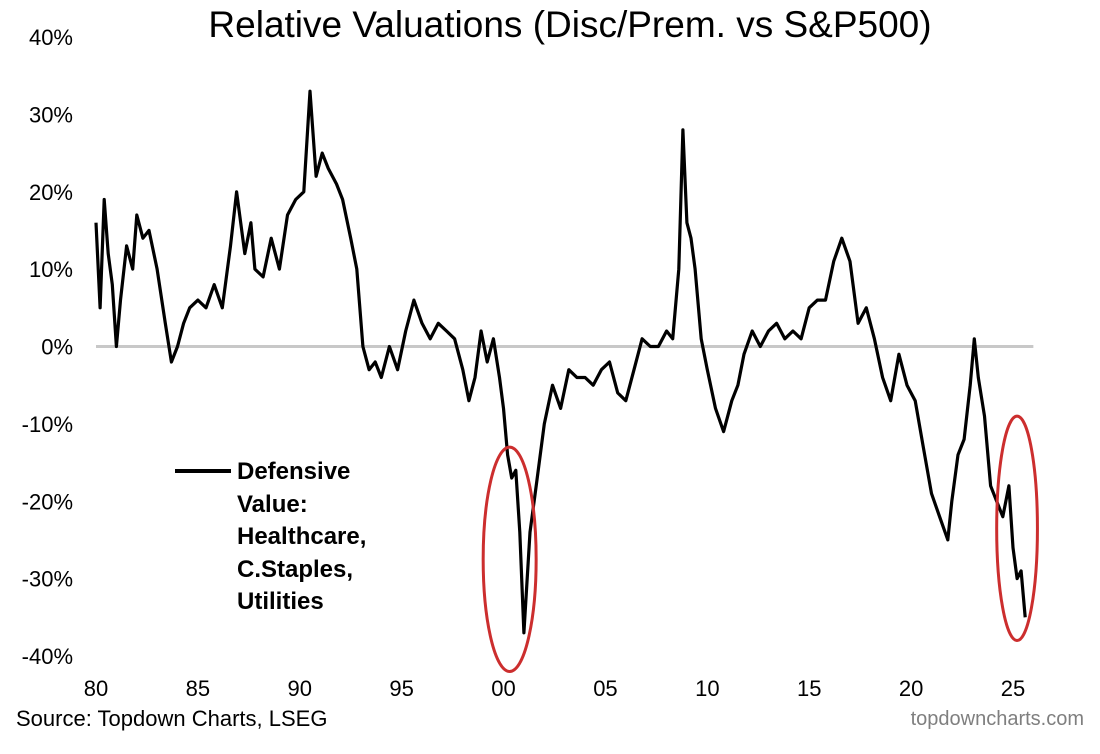 The image size is (1100, 754). What do you see at coordinates (47, 424) in the screenshot?
I see `y-tick-label: -10%` at bounding box center [47, 424].